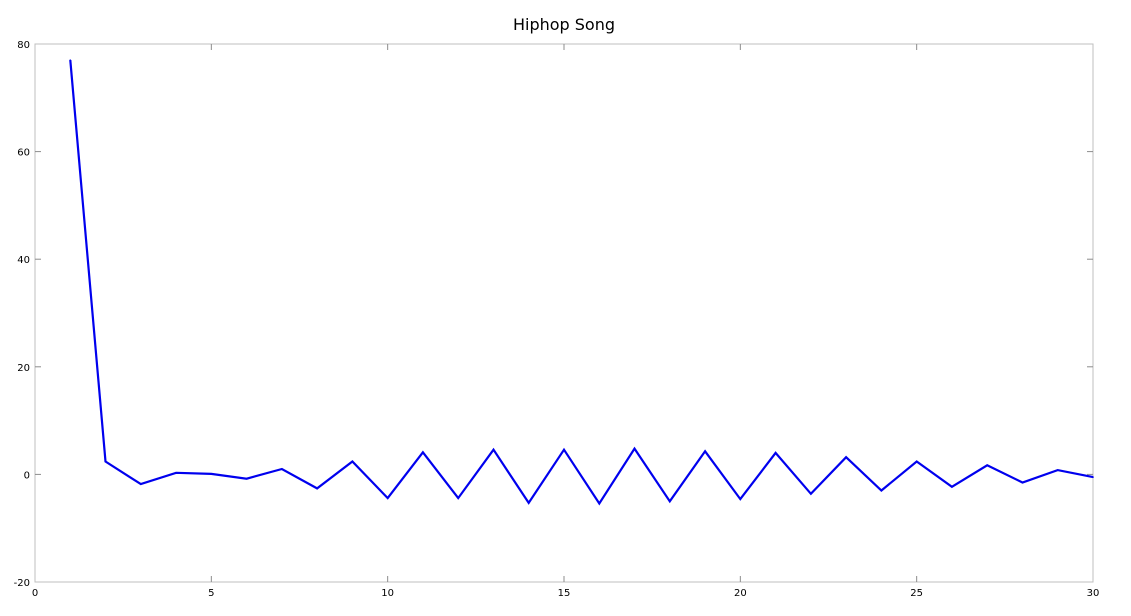 This screenshot has height=616, width=1131. I want to click on x-tick-label: 5, so click(211, 593).